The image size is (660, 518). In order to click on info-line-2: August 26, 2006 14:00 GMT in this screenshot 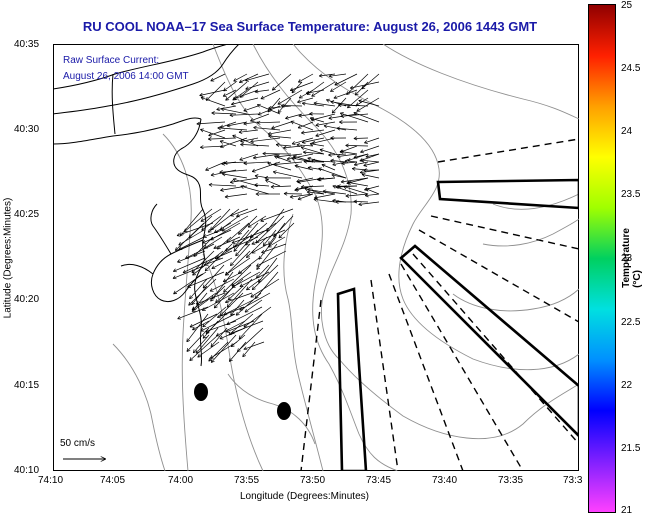, I will do `click(126, 76)`.